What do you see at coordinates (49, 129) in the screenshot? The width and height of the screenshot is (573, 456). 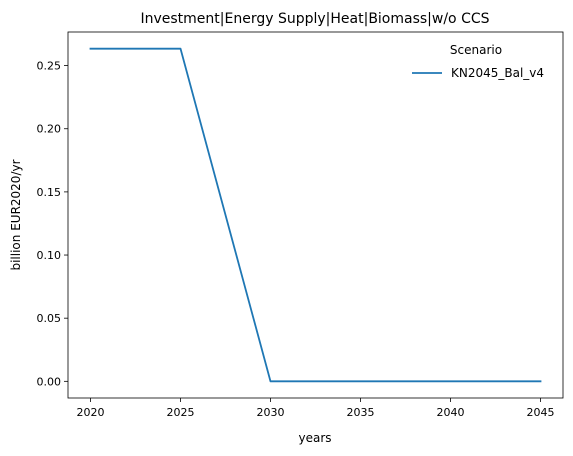 I see `y-tick-label-0.20: 0.20` at bounding box center [49, 129].